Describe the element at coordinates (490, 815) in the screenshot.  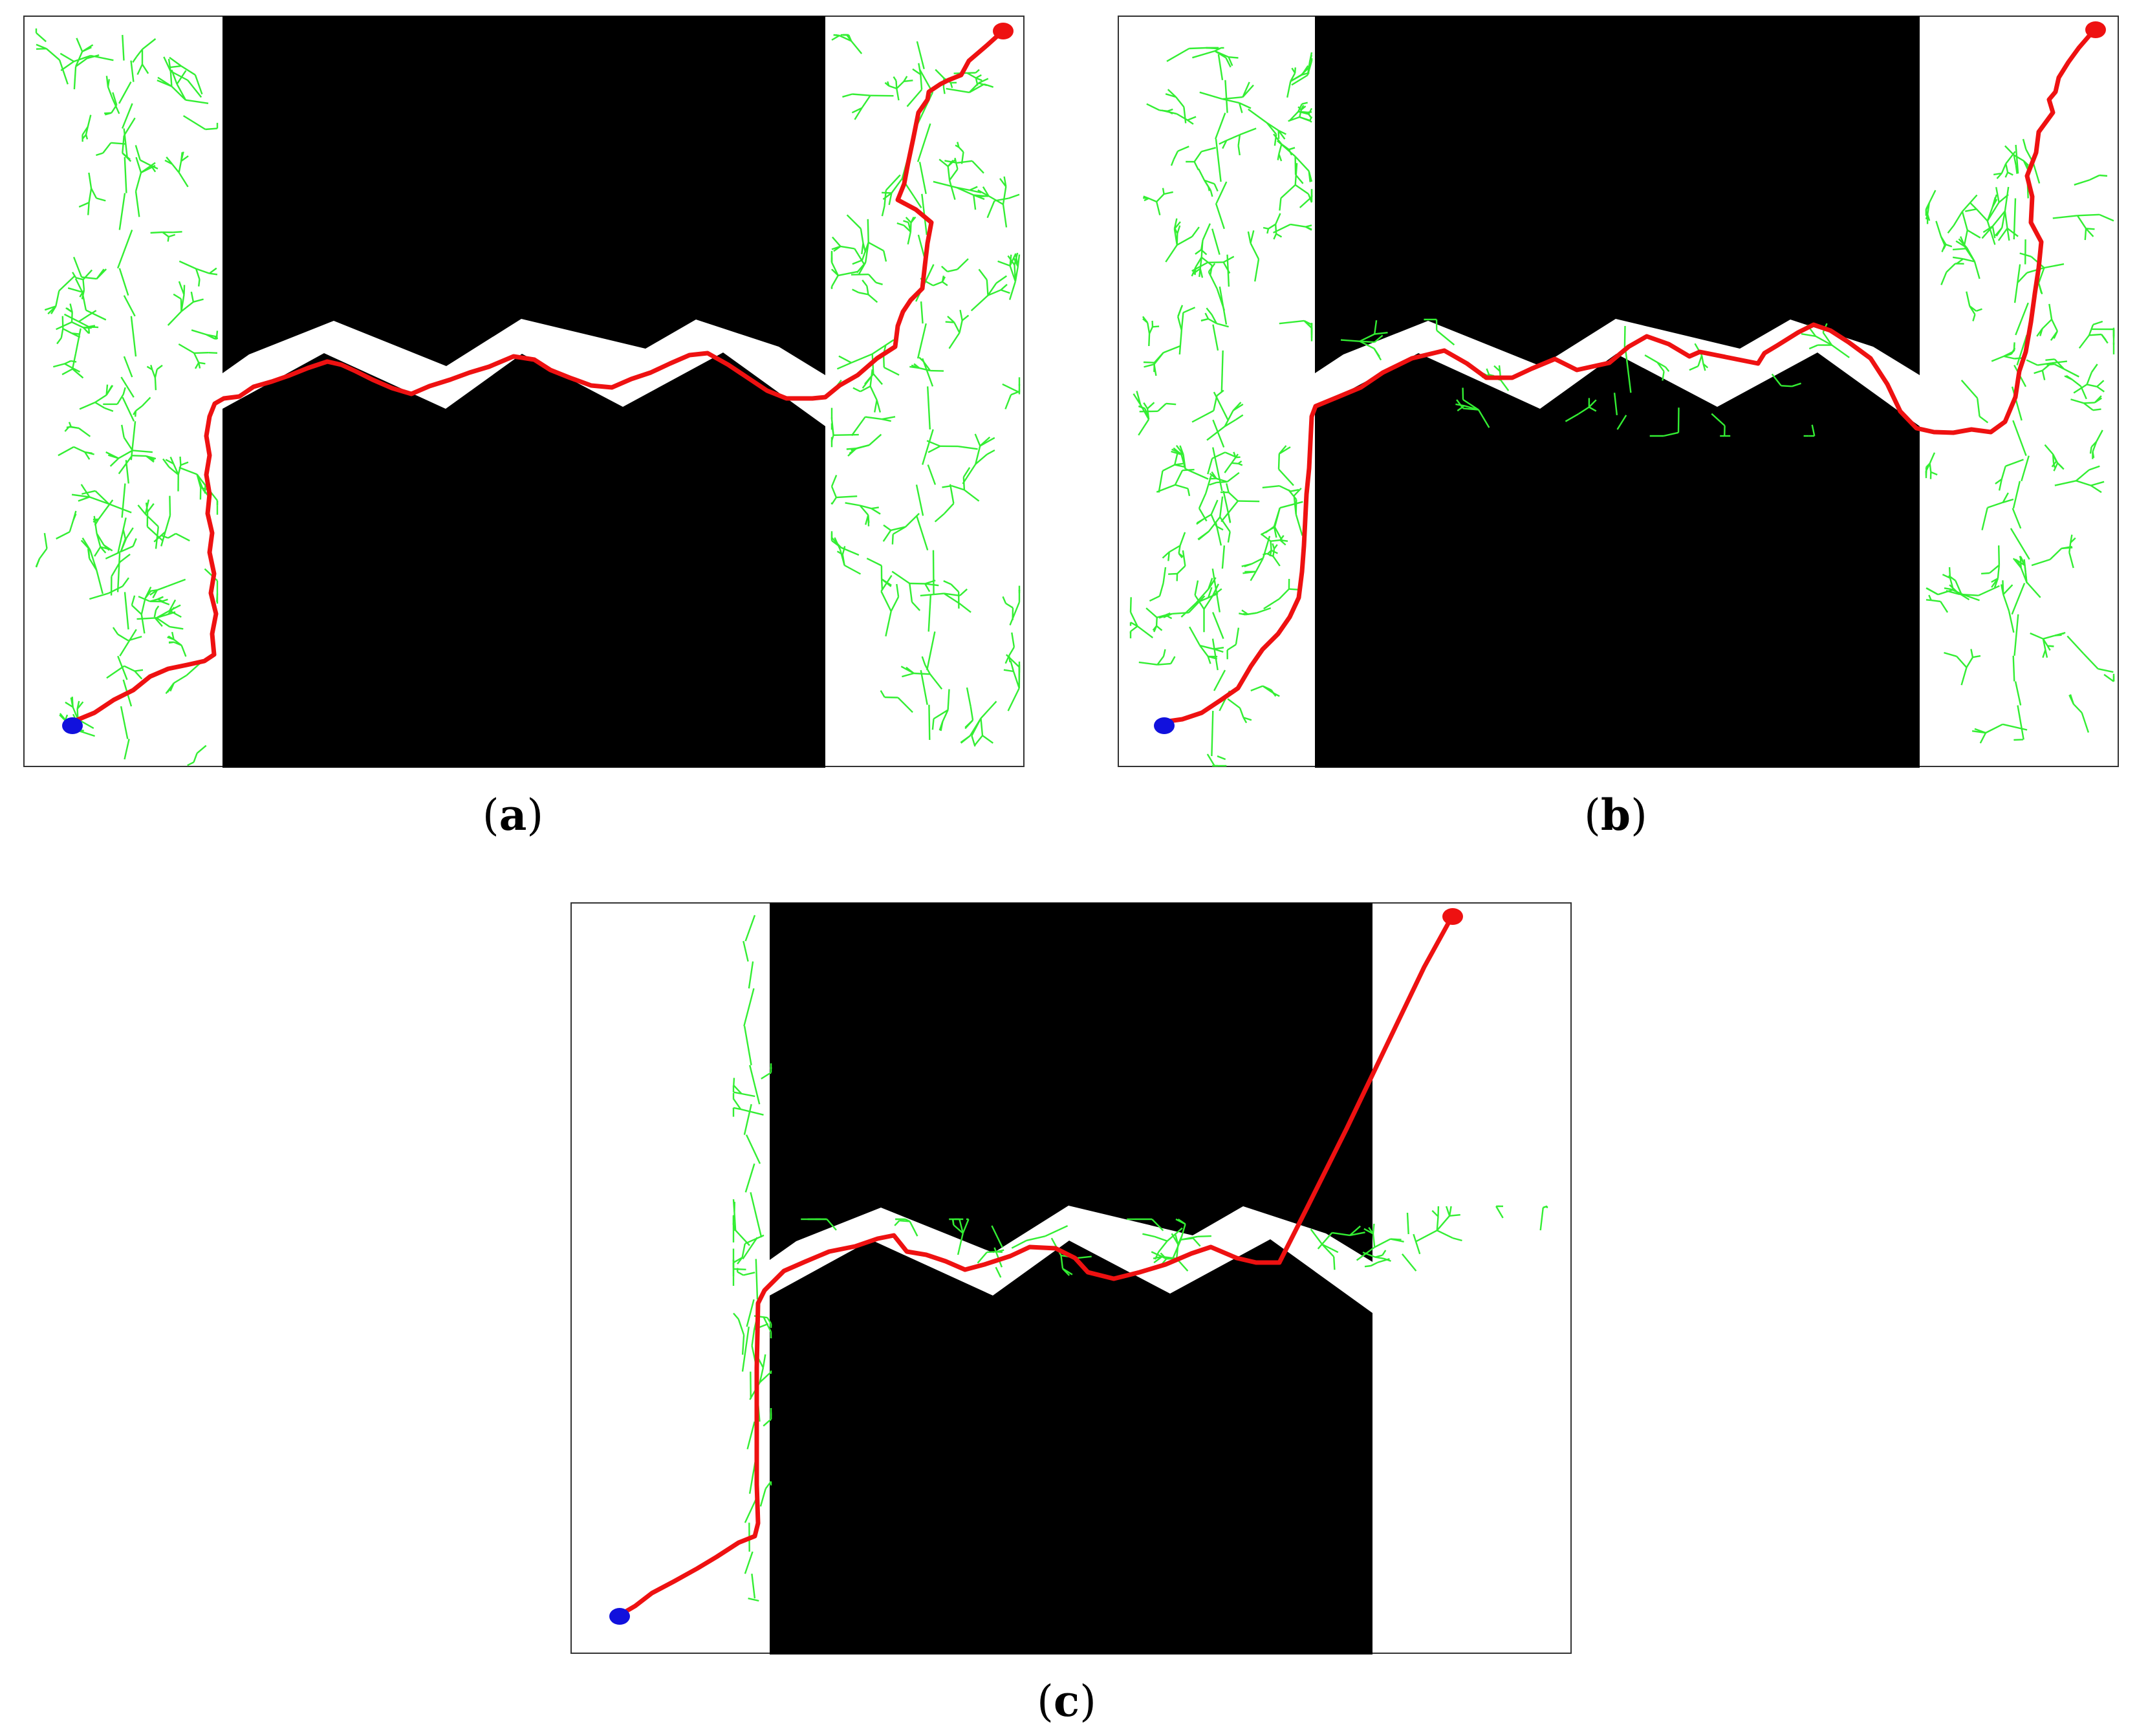
I see `caption-a-open: (` at that location.